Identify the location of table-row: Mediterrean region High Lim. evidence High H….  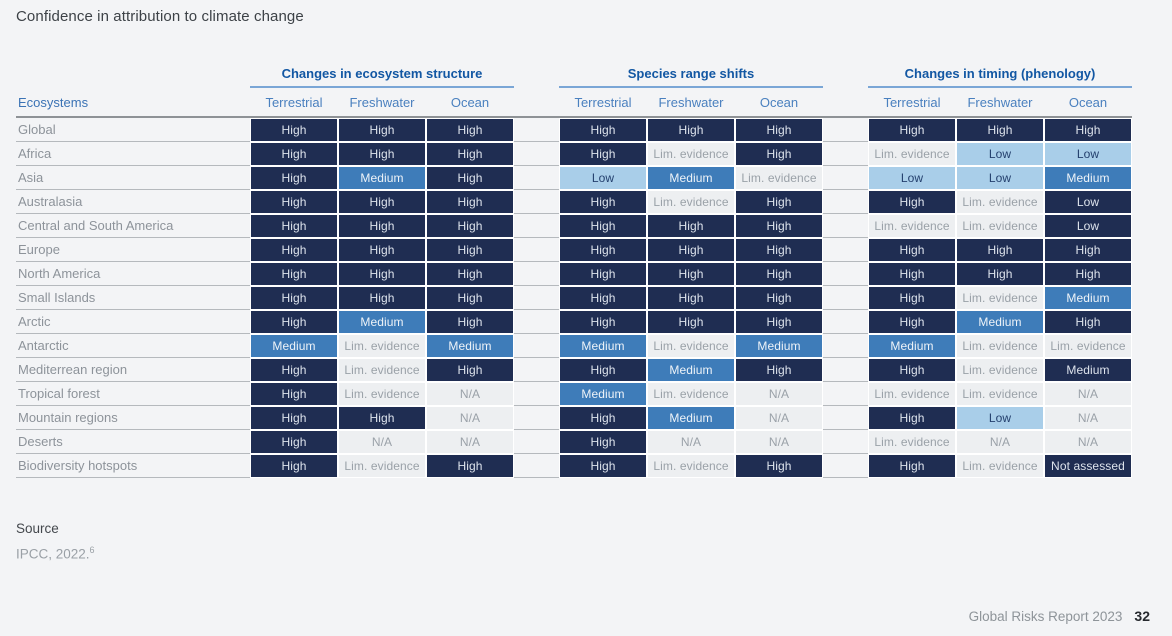
(574, 370).